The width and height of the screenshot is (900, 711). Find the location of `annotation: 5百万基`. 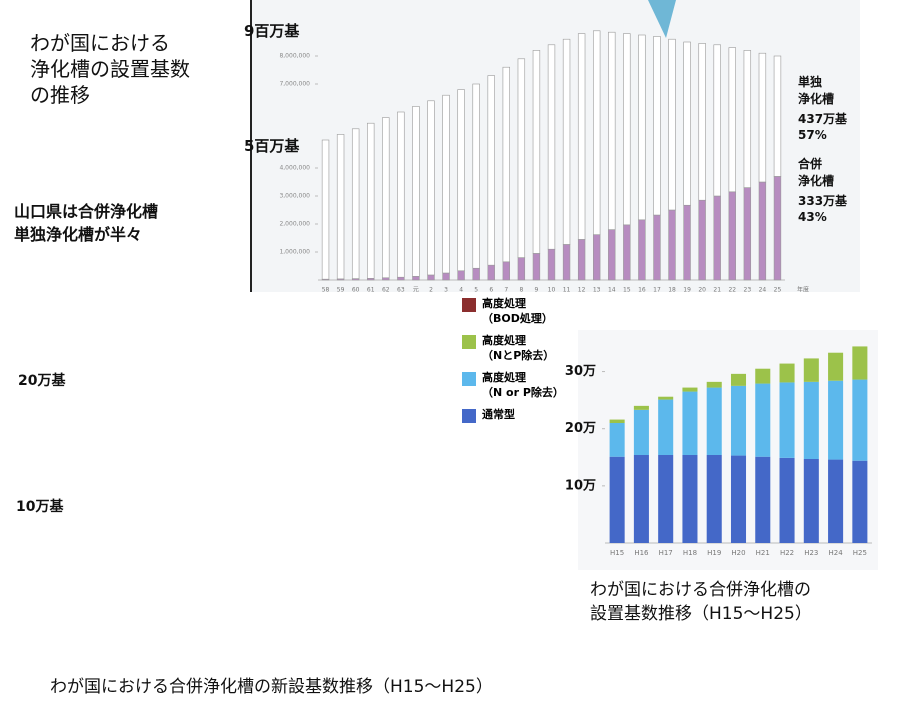

annotation: 5百万基 is located at coordinates (272, 146).